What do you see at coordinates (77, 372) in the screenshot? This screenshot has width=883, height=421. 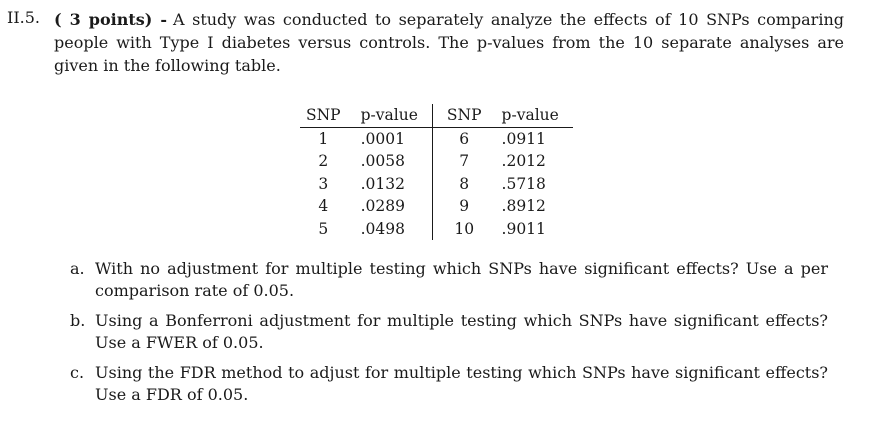 I see `sub-question-marker: c.` at bounding box center [77, 372].